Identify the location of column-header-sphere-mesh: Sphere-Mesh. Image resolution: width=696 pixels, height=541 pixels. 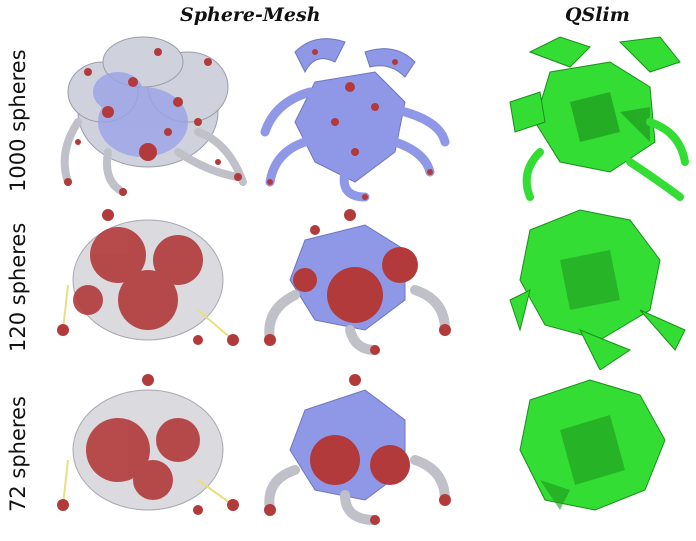
(250, 15).